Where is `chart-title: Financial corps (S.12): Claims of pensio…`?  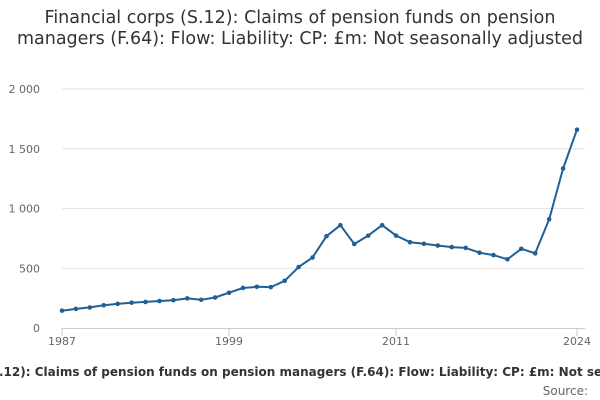 chart-title: Financial corps (S.12): Claims of pensio… is located at coordinates (300, 28).